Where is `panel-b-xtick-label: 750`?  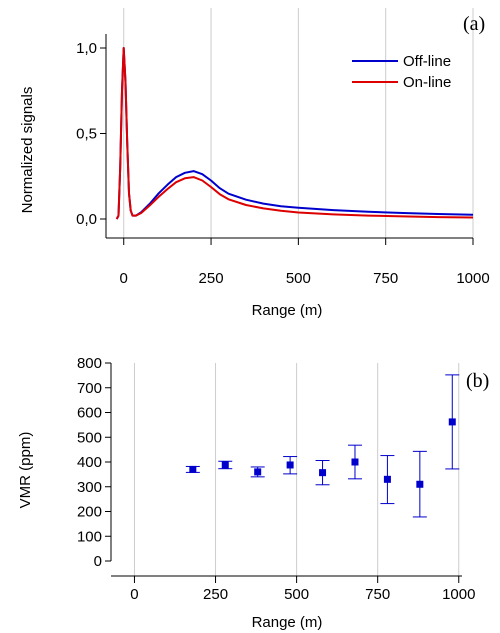 panel-b-xtick-label: 750 is located at coordinates (377, 594).